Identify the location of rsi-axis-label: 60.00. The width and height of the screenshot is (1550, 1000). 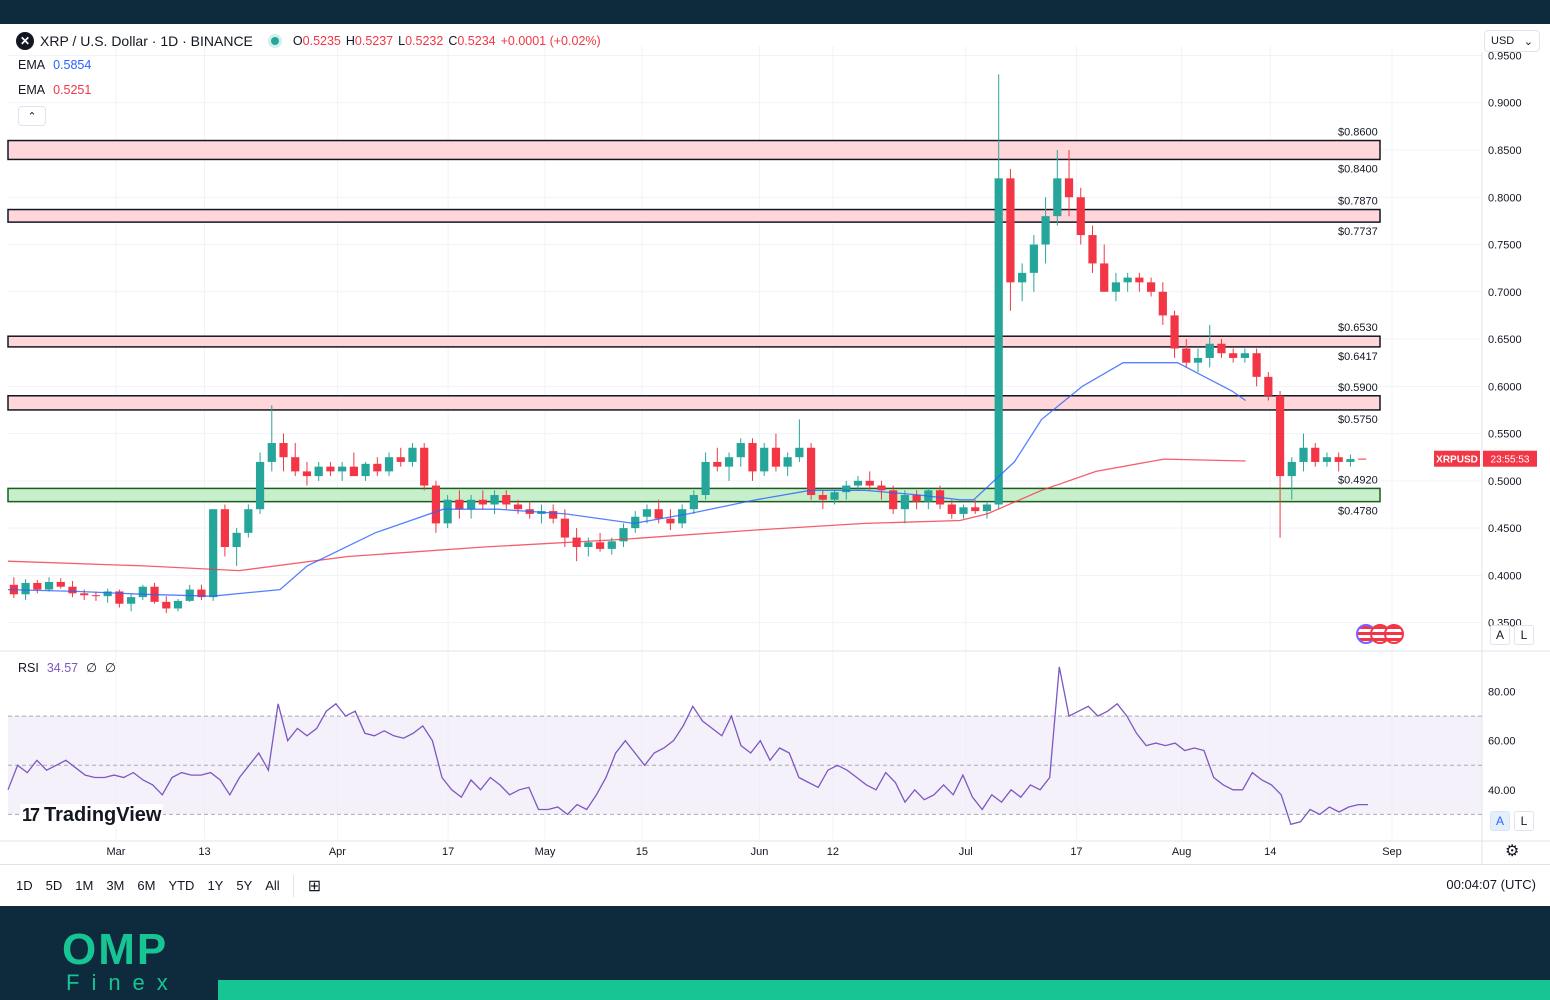
(1502, 742).